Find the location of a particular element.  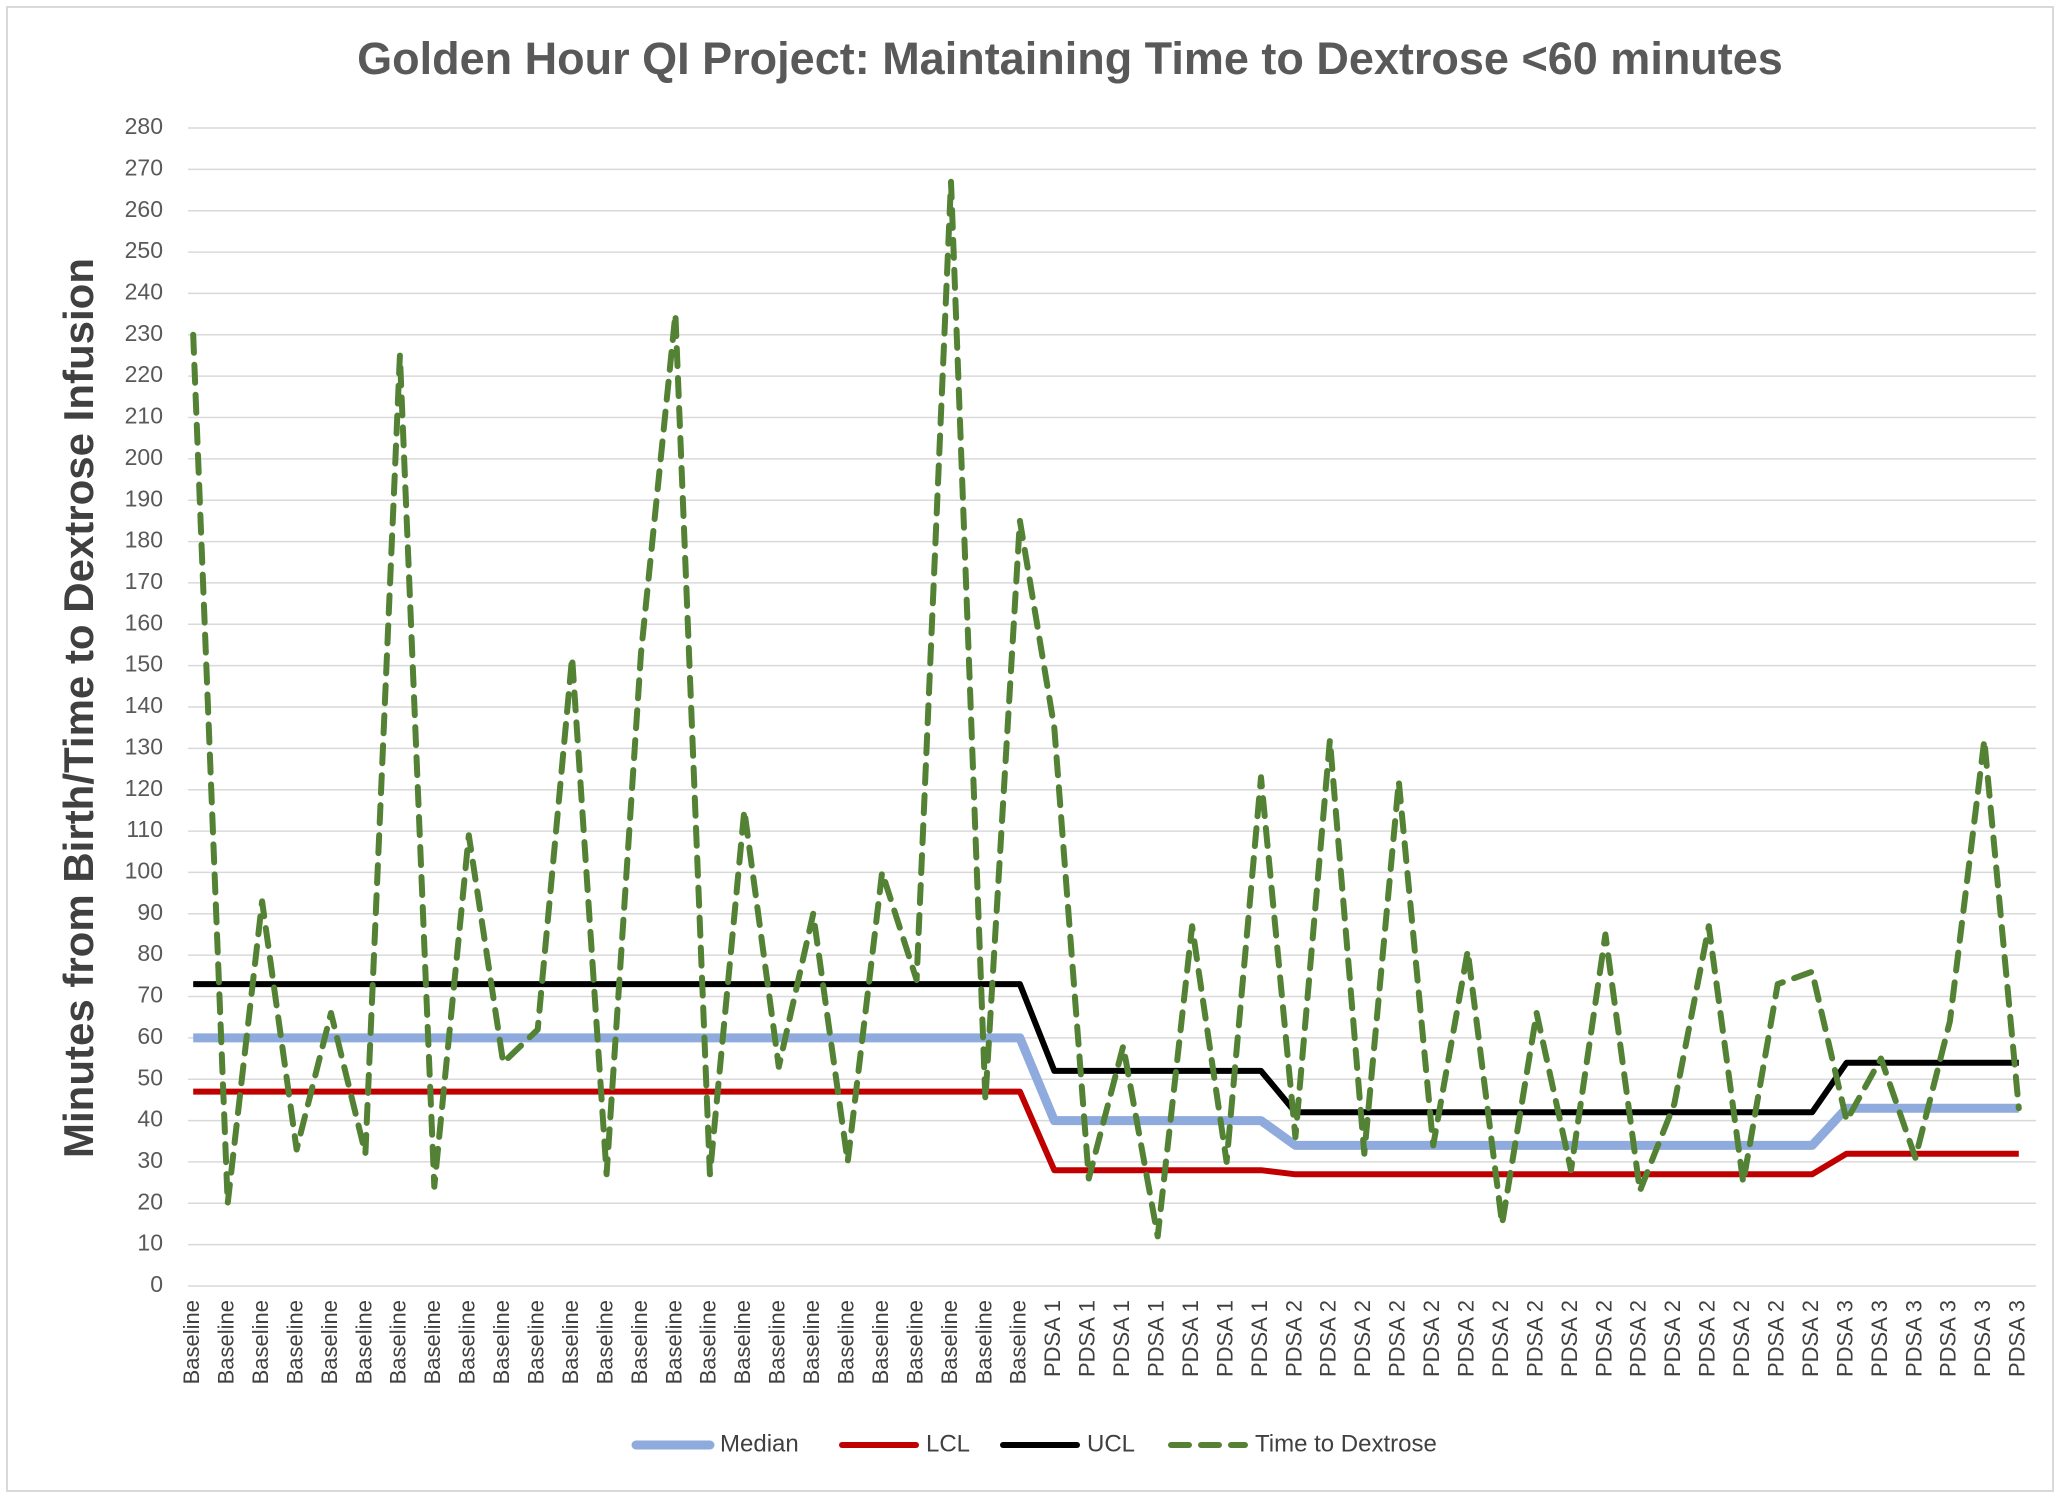

y-tick-label: 120 is located at coordinates (144, 788).